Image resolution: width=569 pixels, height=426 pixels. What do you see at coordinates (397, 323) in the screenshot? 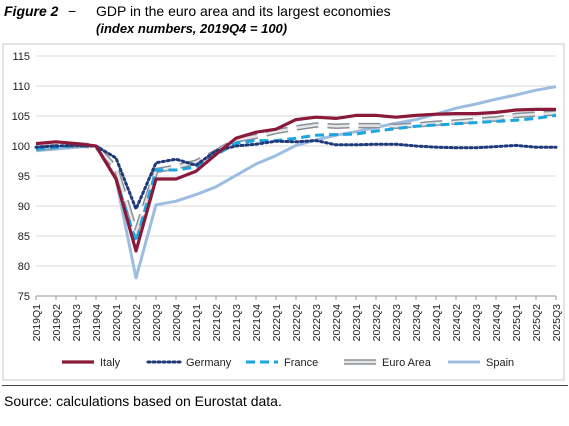
I see `x-tick-label: 2023Q3` at bounding box center [397, 323].